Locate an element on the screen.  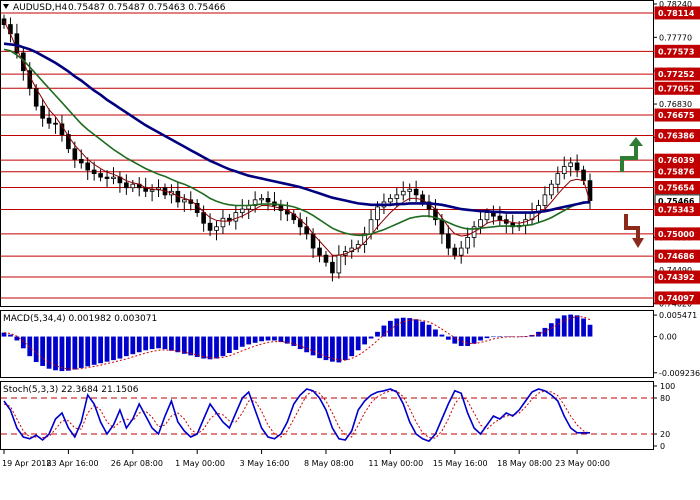
dropdown-triangle-icon is located at coordinates (6, 6).